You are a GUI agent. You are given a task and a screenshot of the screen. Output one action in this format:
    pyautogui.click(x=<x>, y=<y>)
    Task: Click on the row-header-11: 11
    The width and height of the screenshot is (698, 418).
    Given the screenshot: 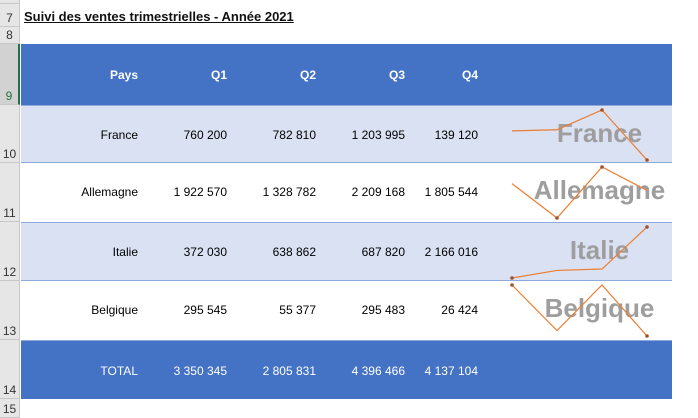 What is the action you would take?
    pyautogui.click(x=10, y=192)
    